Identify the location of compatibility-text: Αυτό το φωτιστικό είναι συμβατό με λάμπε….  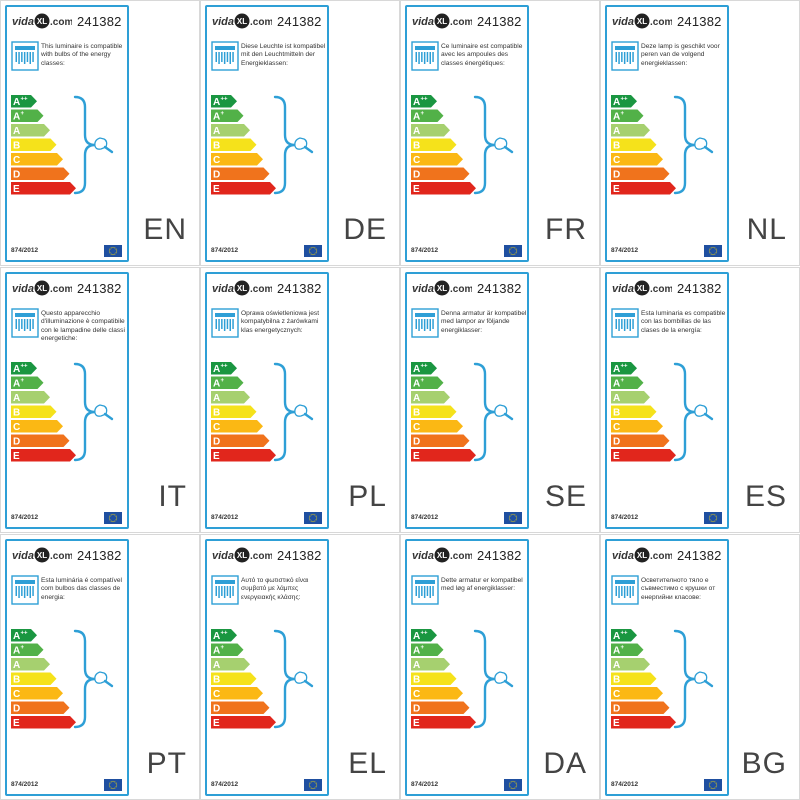
(275, 589).